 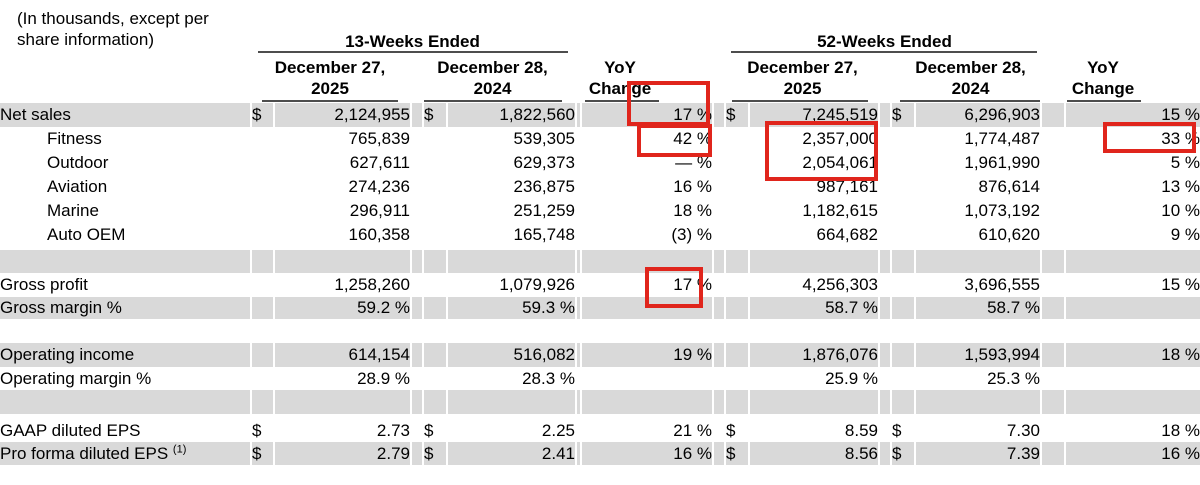 What do you see at coordinates (902, 308) in the screenshot?
I see `gross-margin-dollar-sign-52wk-2024` at bounding box center [902, 308].